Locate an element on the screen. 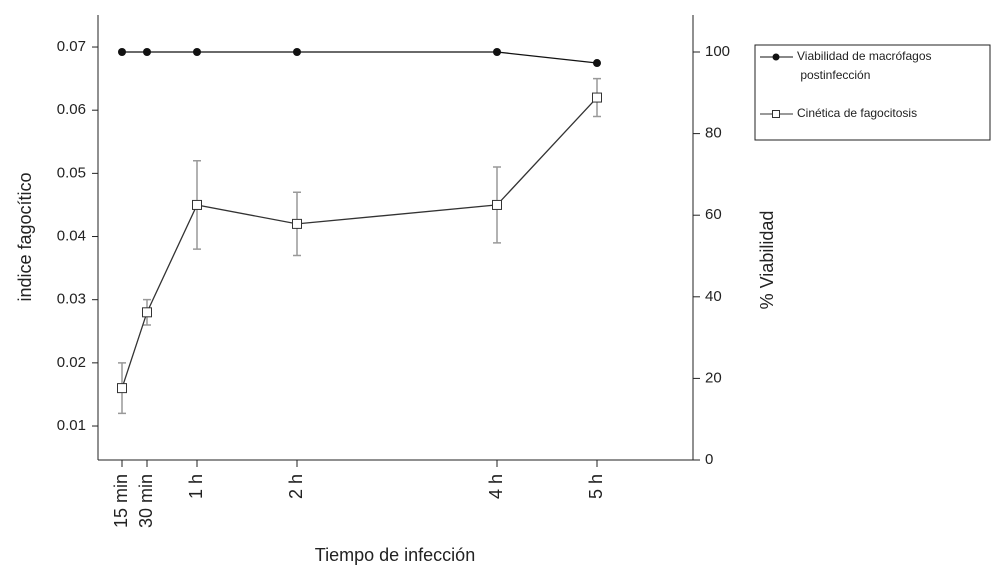 The height and width of the screenshot is (571, 996). y2-axis-label: % Viabilidad is located at coordinates (767, 260).